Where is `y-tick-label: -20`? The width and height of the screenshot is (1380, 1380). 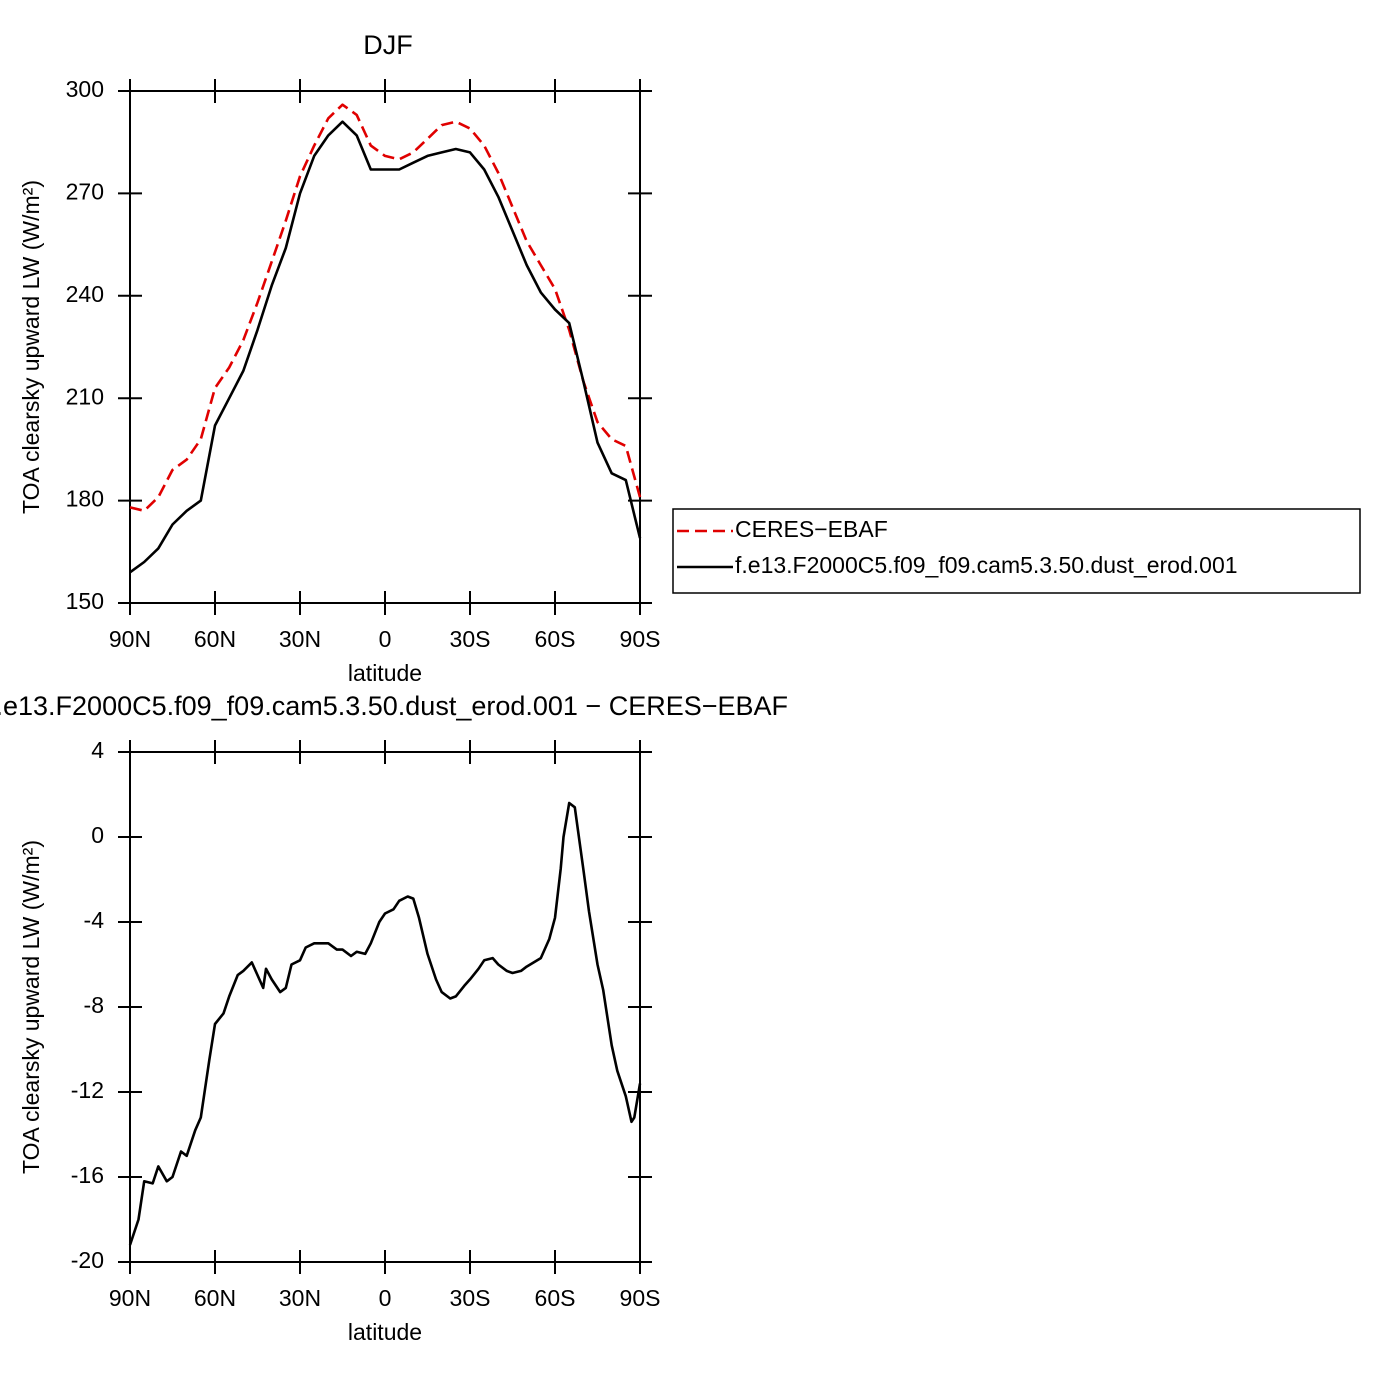 y-tick-label: -20 is located at coordinates (87, 1260).